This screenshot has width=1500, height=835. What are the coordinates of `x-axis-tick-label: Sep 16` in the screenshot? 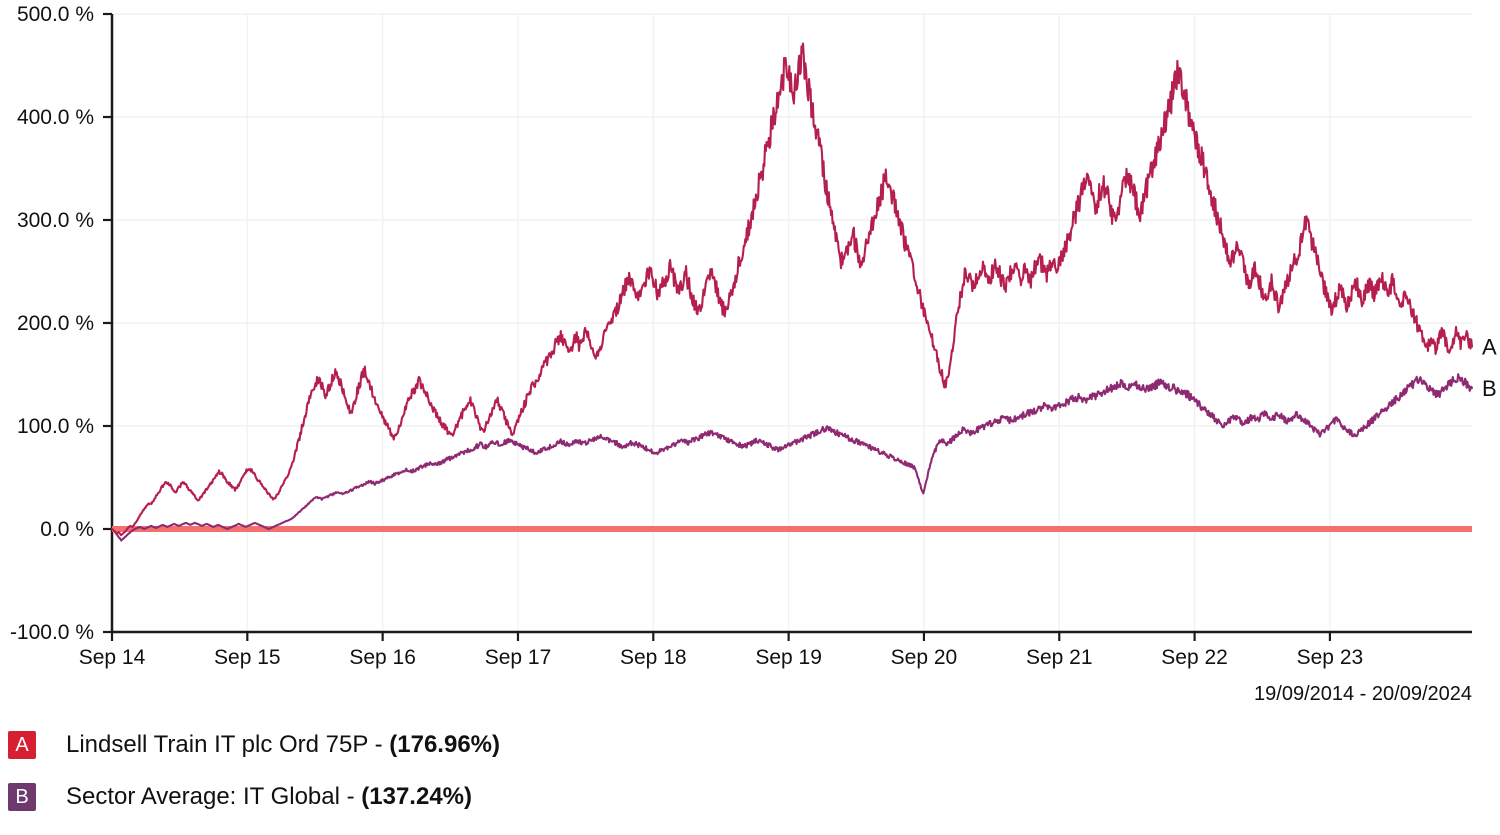 It's located at (382, 657).